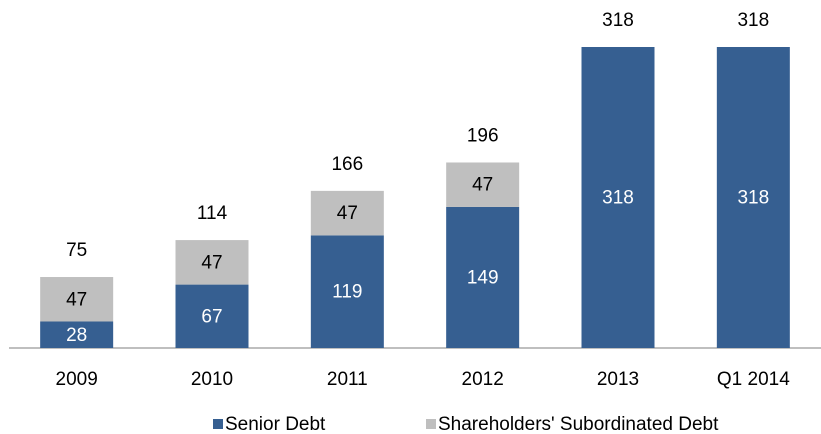  Describe the element at coordinates (77, 379) in the screenshot. I see `x-tick-label: 2009` at that location.